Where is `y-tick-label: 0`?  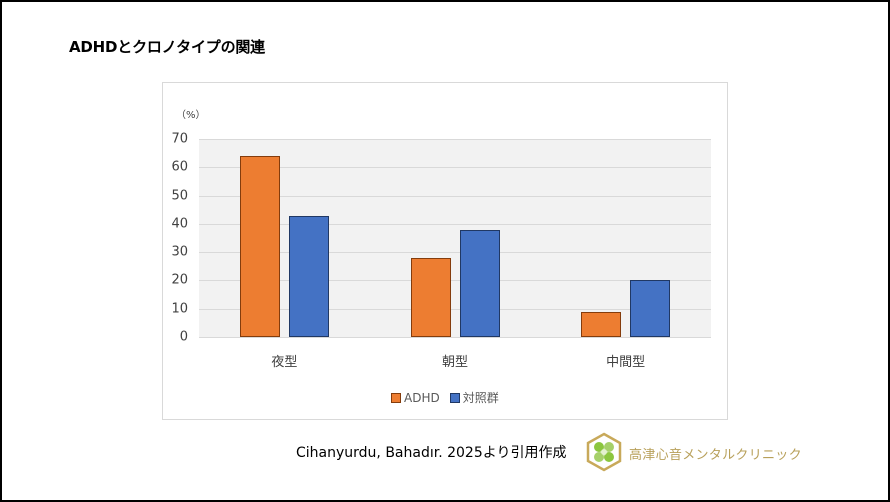
y-tick-label: 0 is located at coordinates (183, 337).